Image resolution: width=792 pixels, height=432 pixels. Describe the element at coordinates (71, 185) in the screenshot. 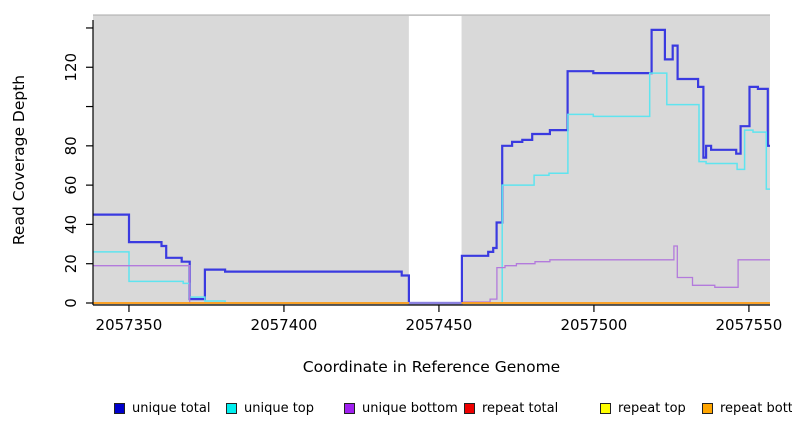

I see `y-tick-label: 60` at that location.